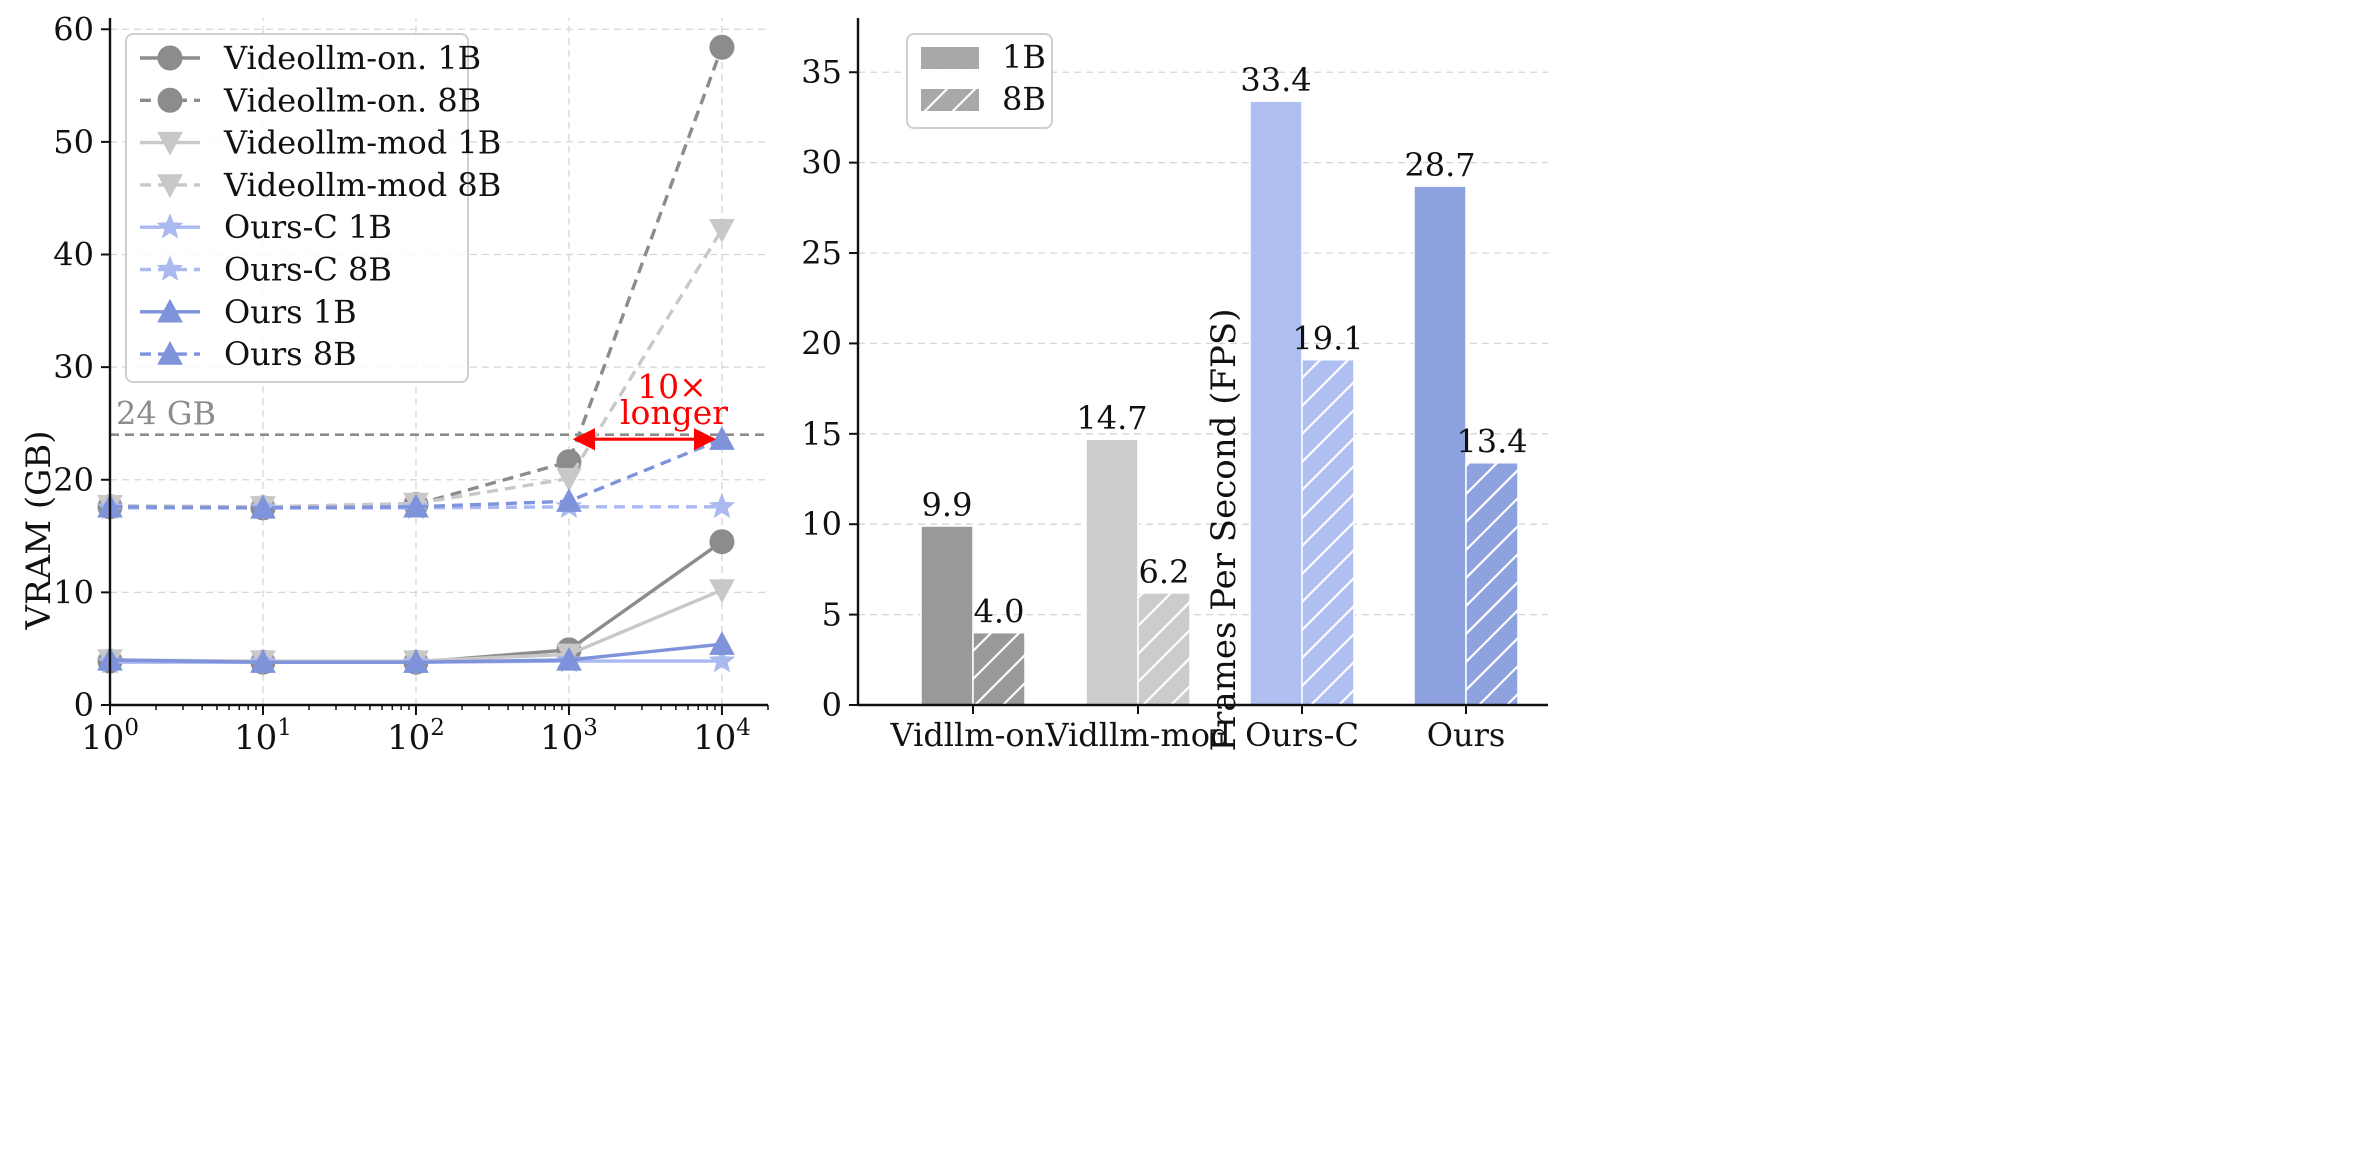  I want to click on vram-legend-marker-videollm-on-1b, so click(170, 58).